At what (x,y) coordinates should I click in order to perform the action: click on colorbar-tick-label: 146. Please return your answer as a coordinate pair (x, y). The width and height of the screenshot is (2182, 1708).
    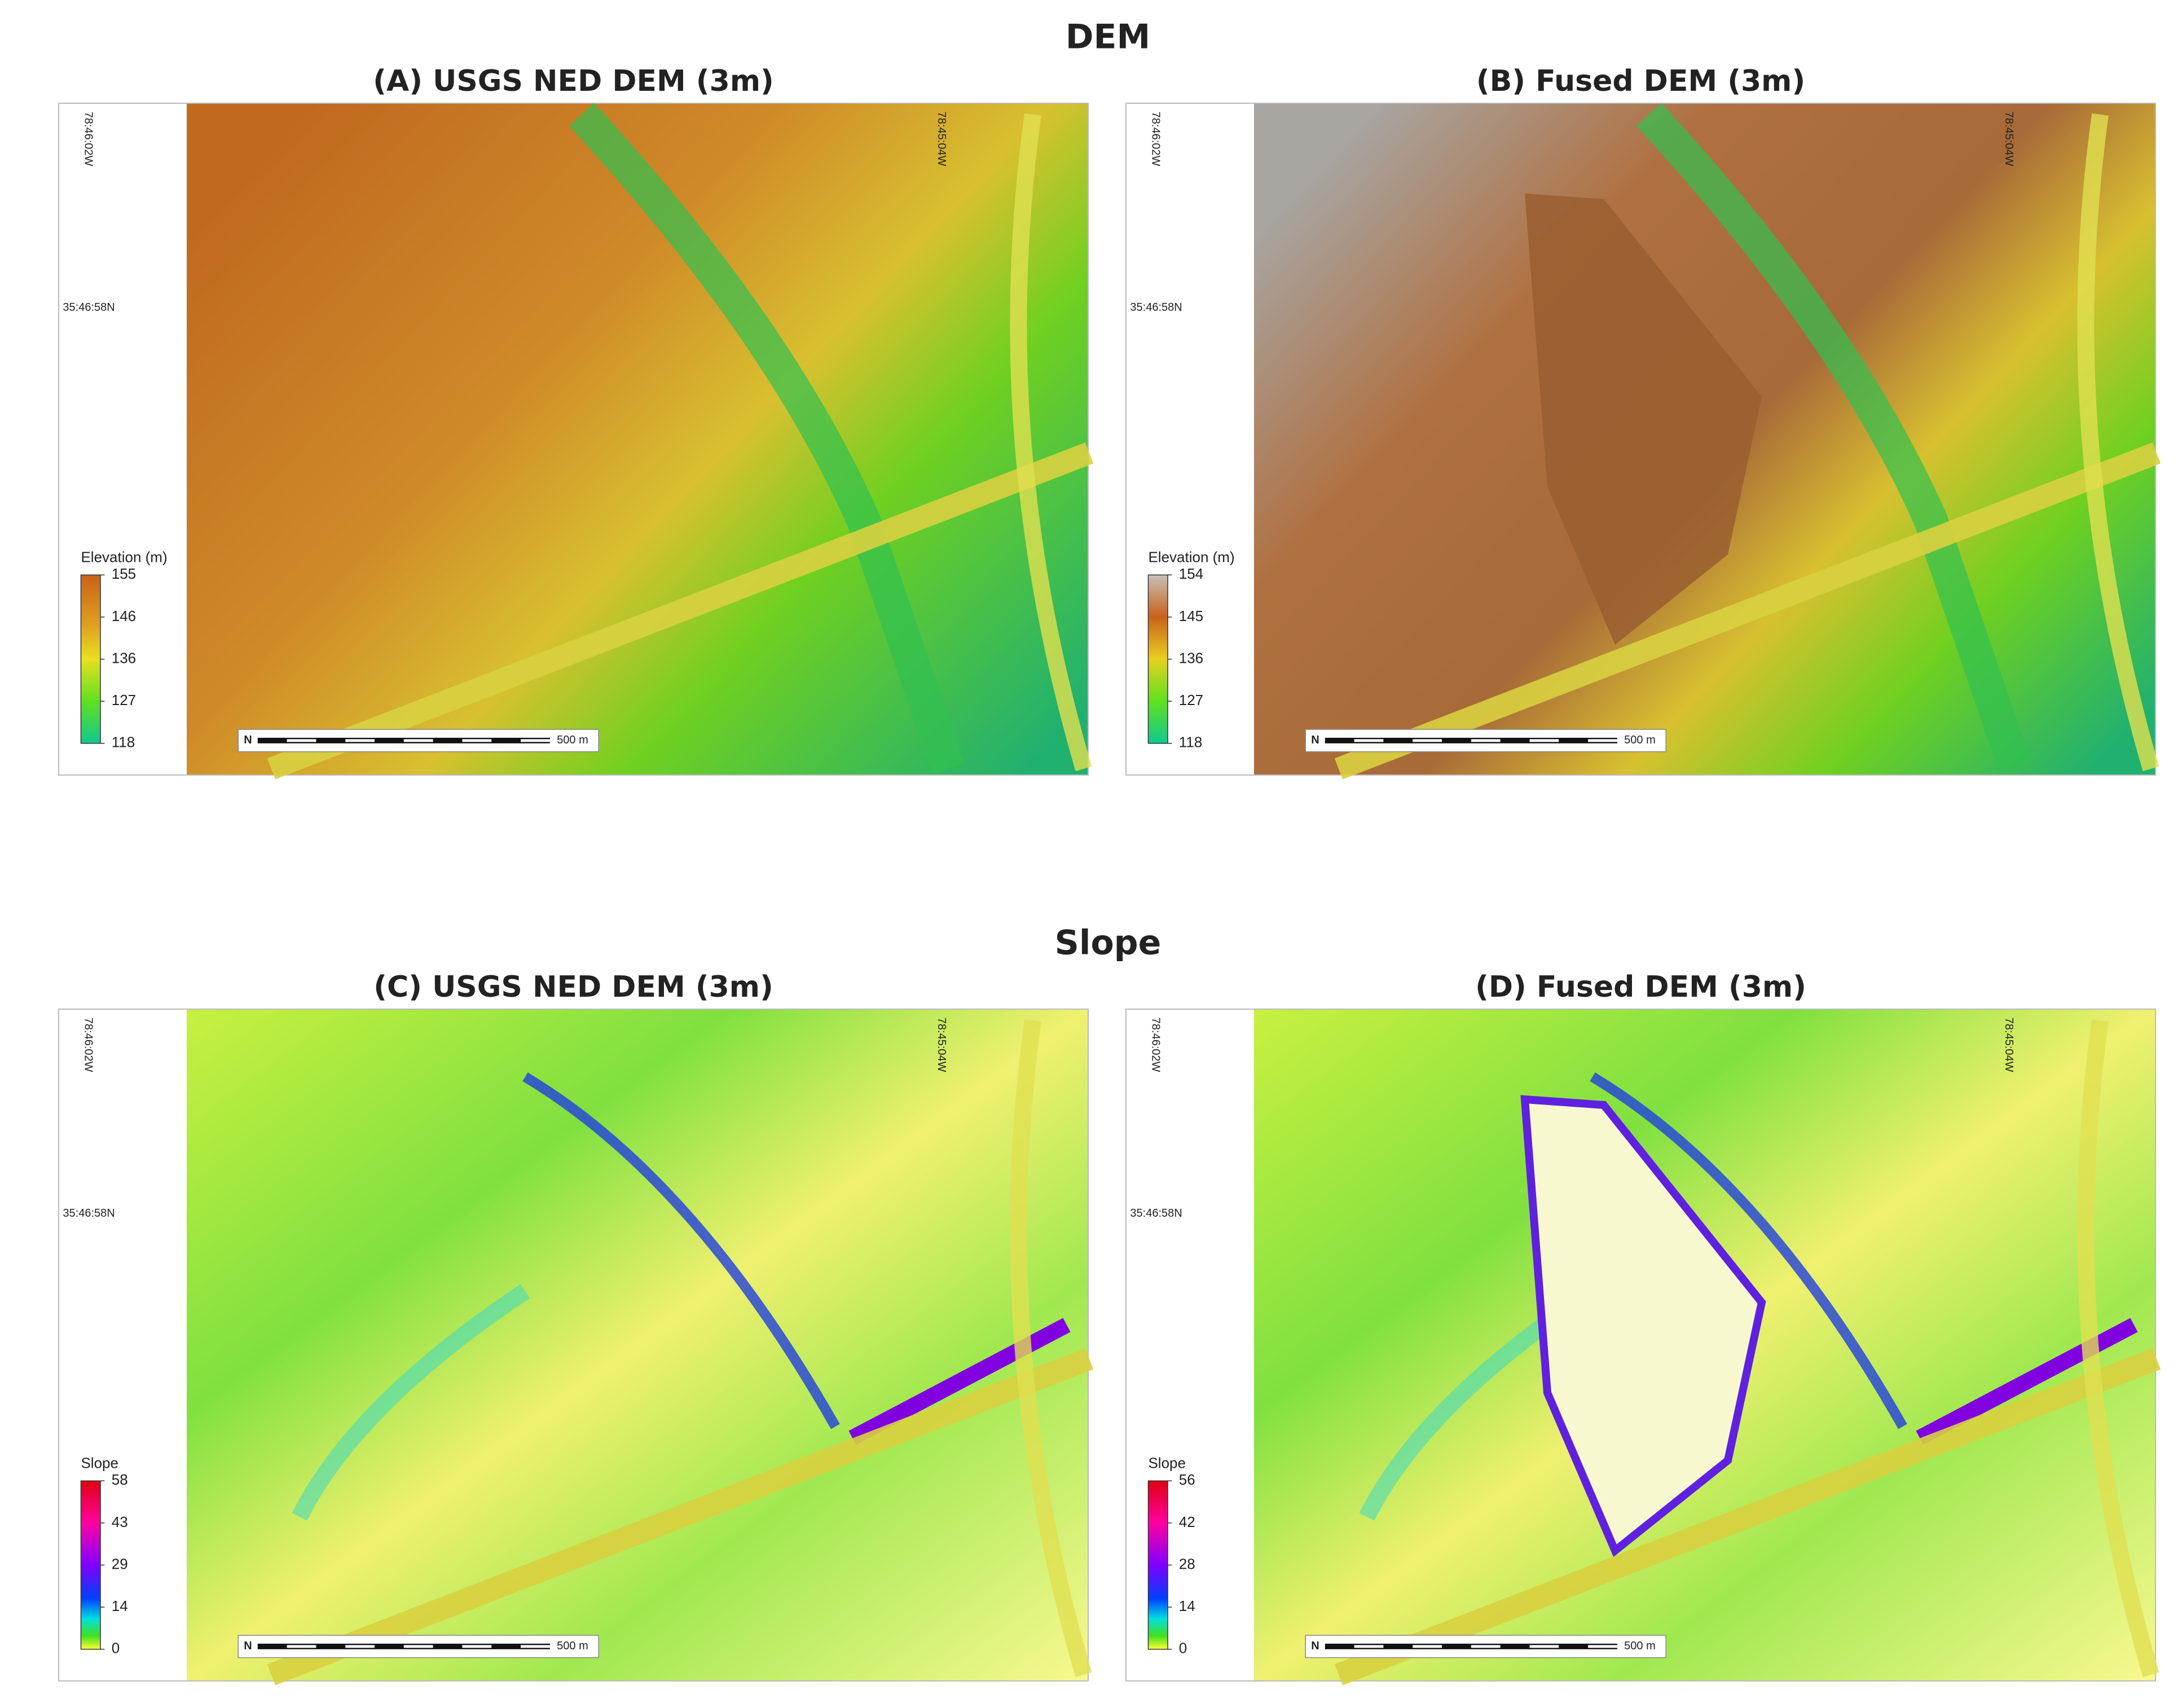
    Looking at the image, I should click on (124, 616).